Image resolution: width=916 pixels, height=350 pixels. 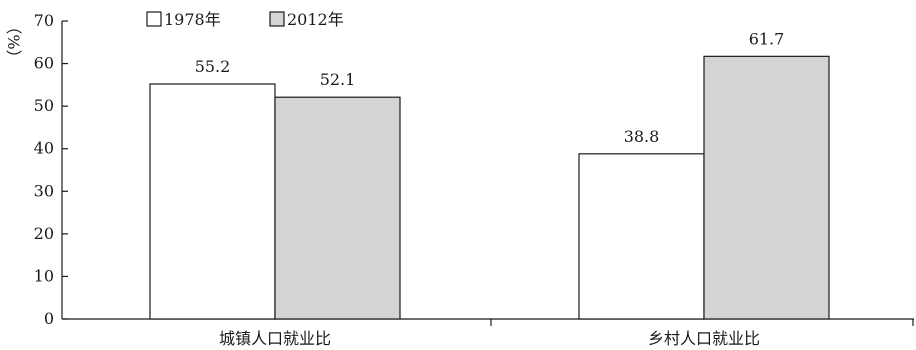 What do you see at coordinates (338, 79) in the screenshot?
I see `data-label: 52.1` at bounding box center [338, 79].